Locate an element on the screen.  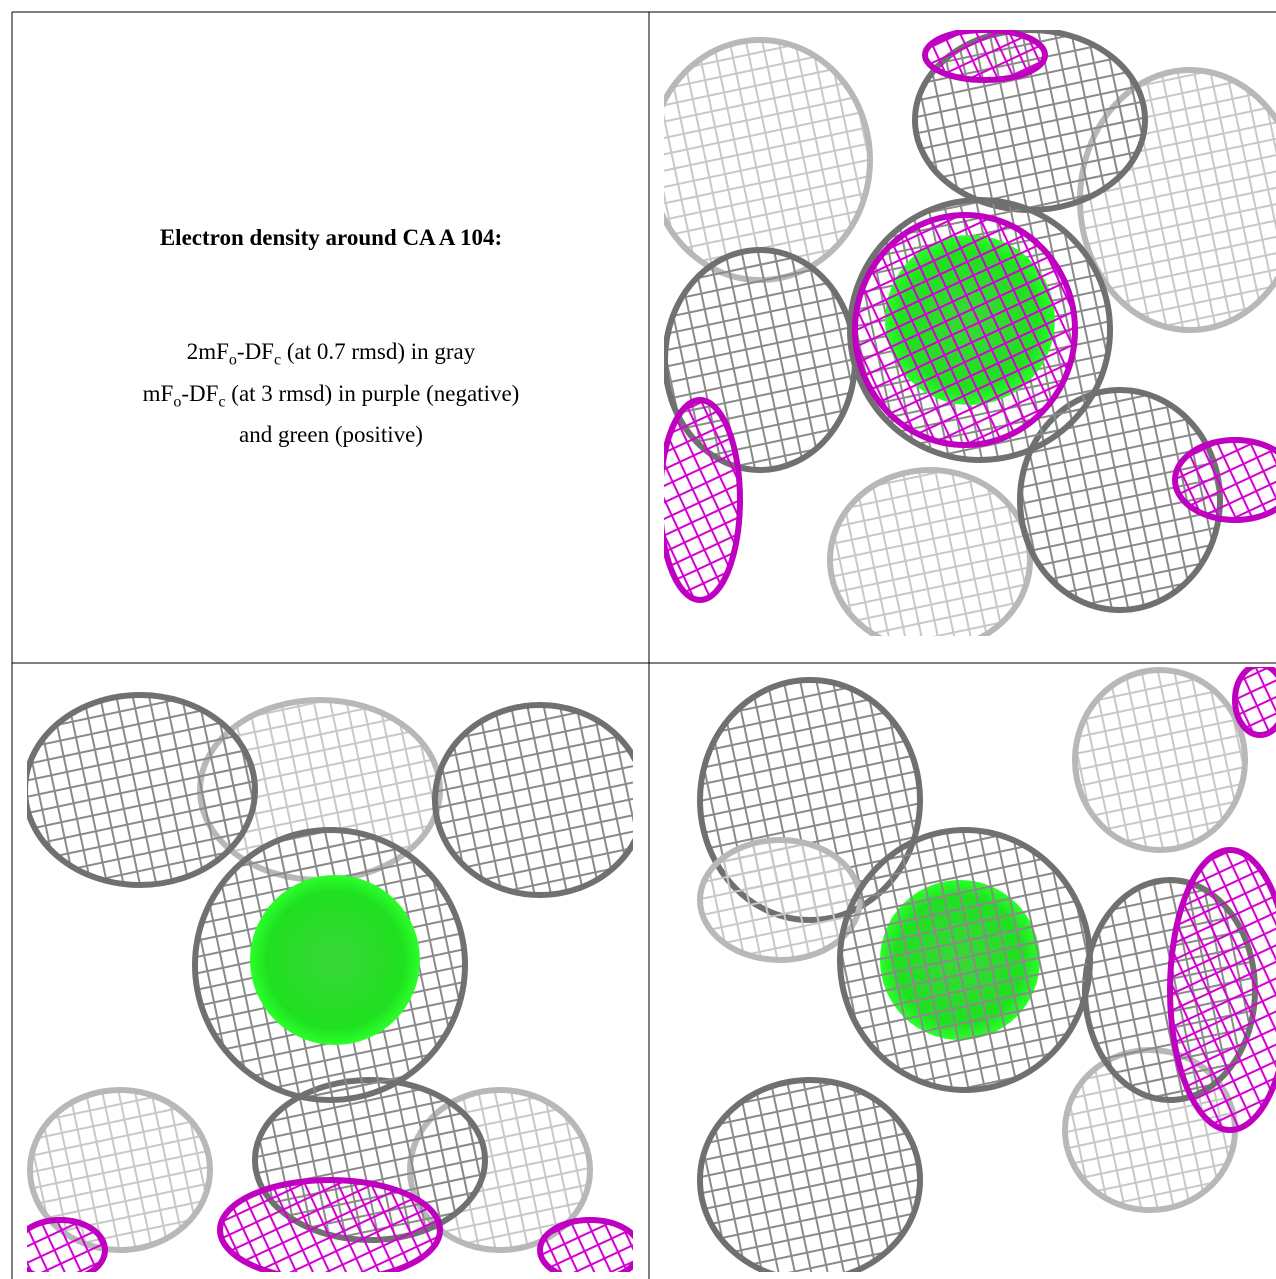
positive-density is located at coordinates (335, 960).